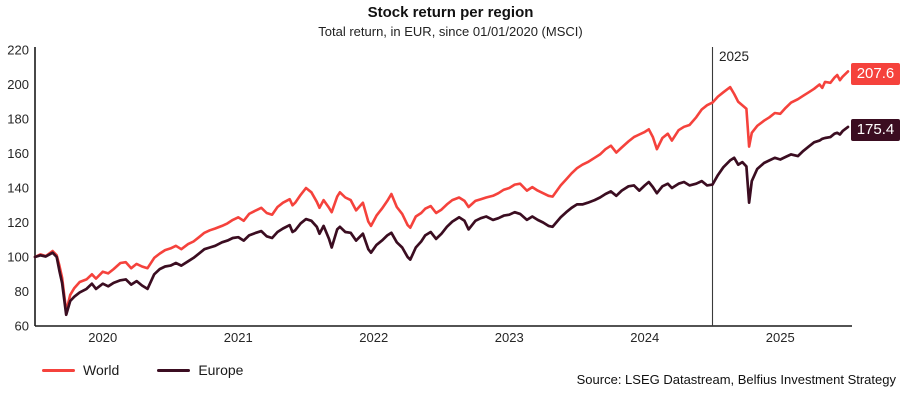 This screenshot has width=901, height=401. What do you see at coordinates (102, 337) in the screenshot?
I see `x-tick-label: 2020` at bounding box center [102, 337].